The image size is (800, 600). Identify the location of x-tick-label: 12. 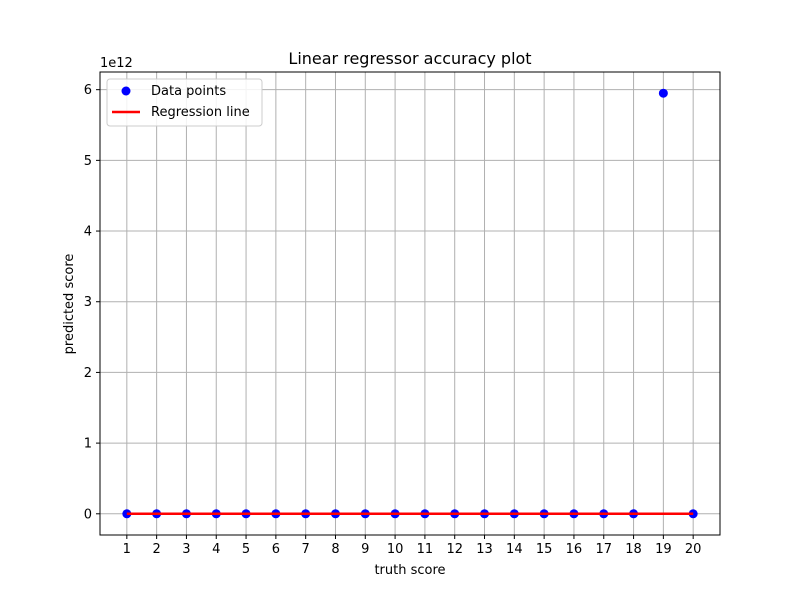
(454, 549).